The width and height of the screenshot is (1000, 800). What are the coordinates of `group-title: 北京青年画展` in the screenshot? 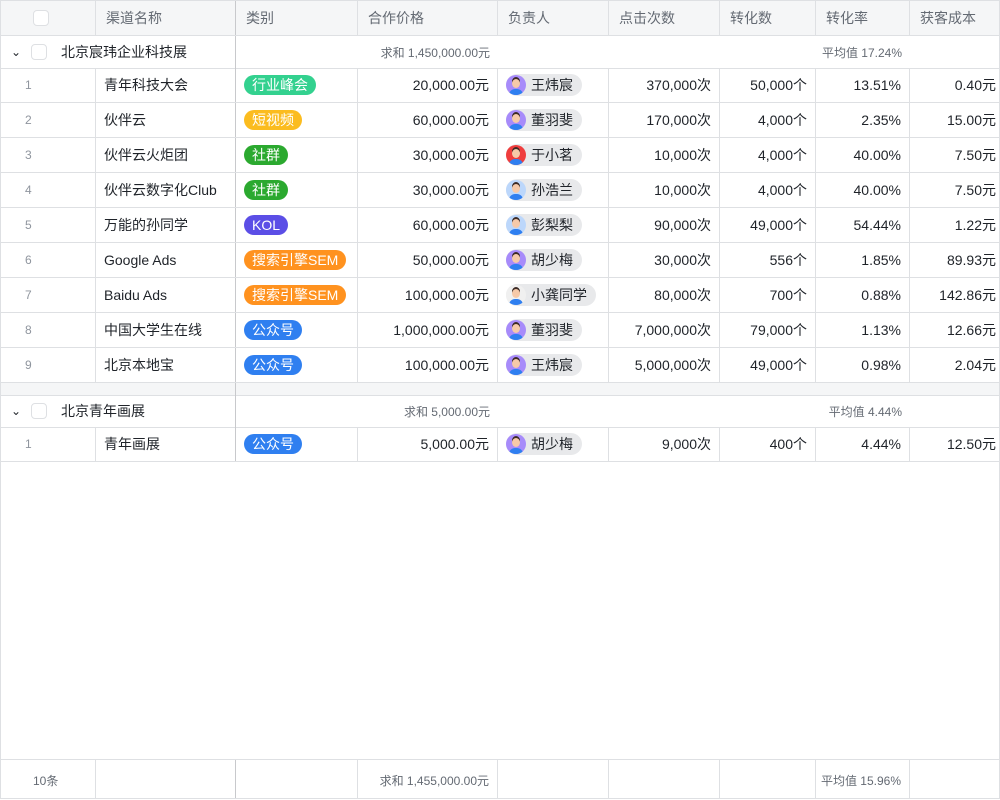 It's located at (103, 411).